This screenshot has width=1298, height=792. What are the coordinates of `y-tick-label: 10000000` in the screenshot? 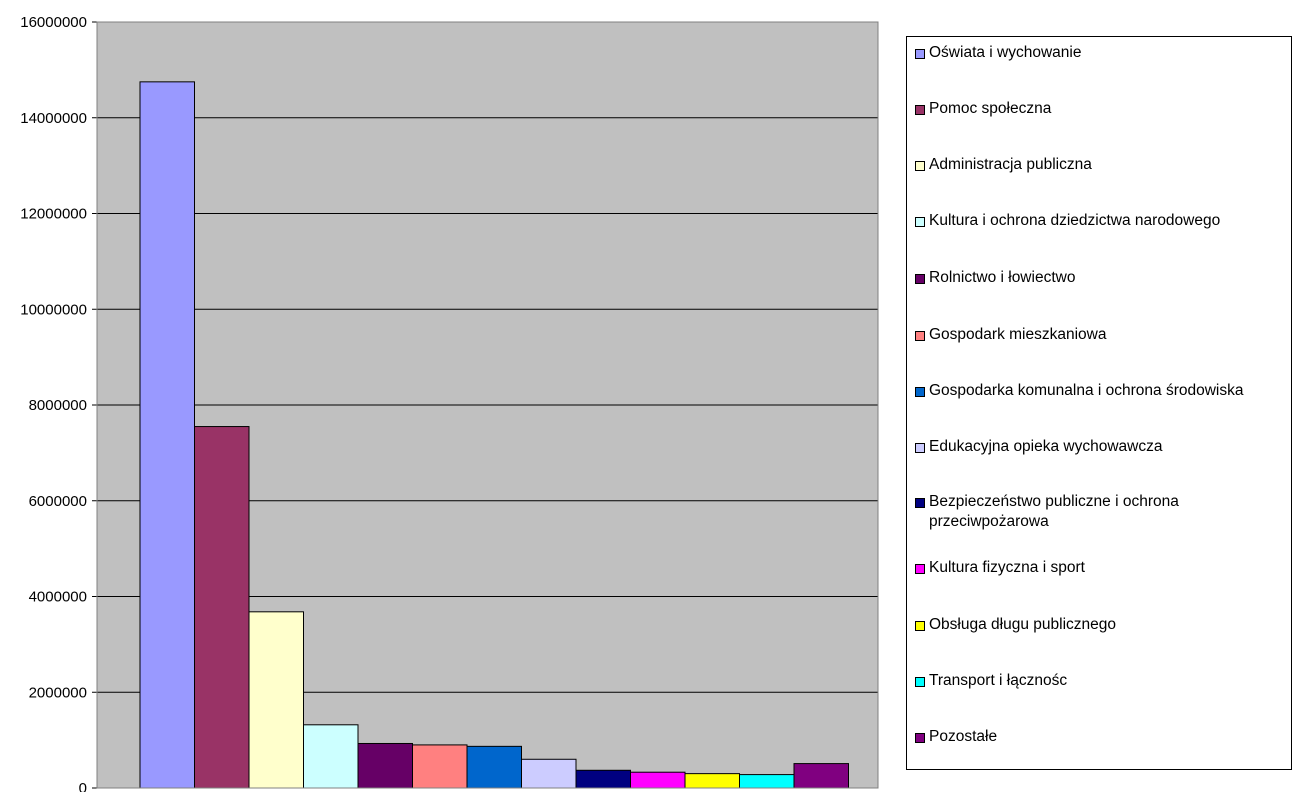 It's located at (53, 309).